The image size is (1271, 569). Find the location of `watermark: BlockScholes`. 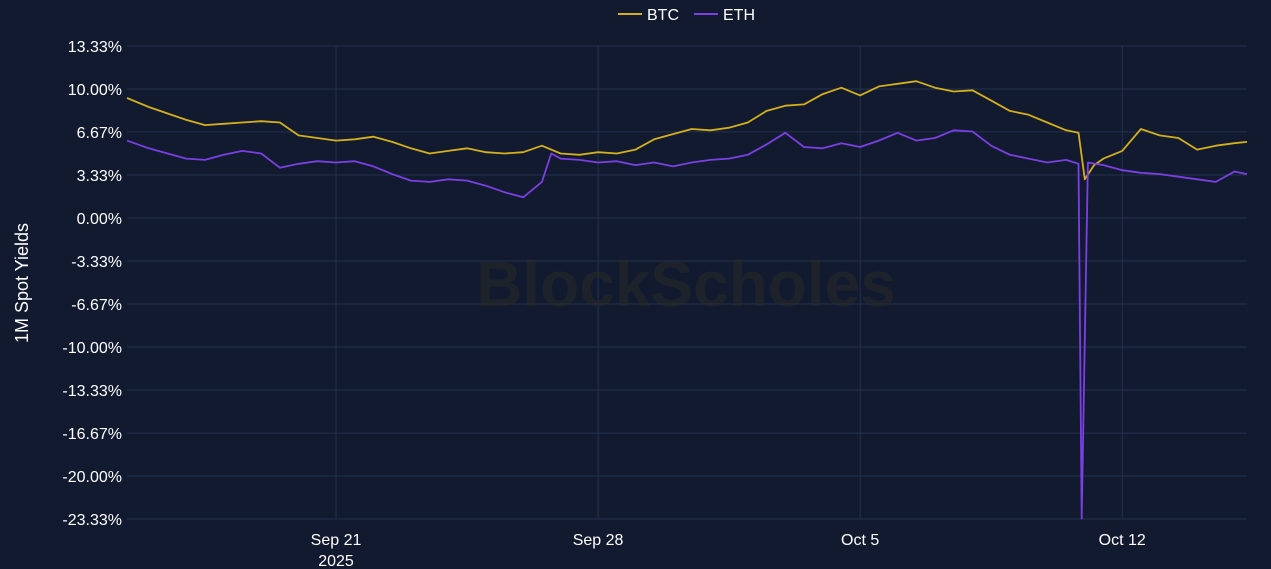

watermark: BlockScholes is located at coordinates (686, 284).